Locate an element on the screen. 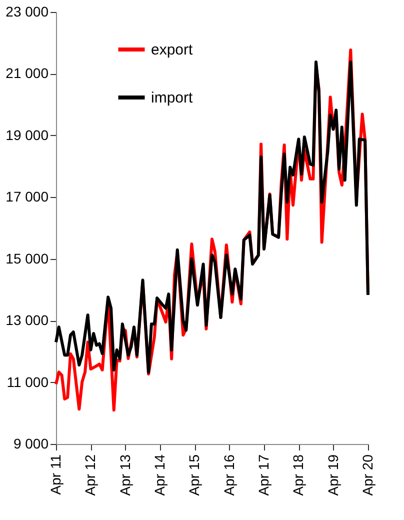 The width and height of the screenshot is (404, 520). x-tick-label: Apr 16 is located at coordinates (228, 475).